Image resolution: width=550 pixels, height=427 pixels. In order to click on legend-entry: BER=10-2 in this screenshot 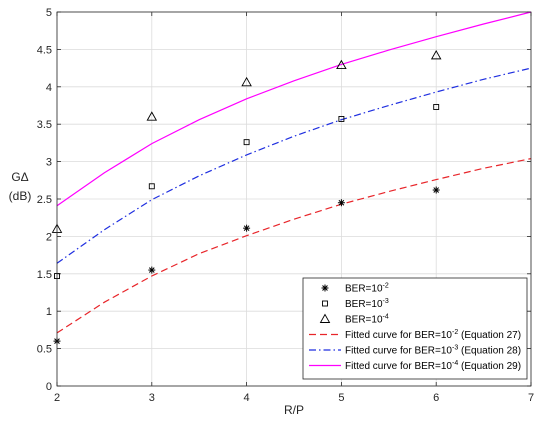, I will do `click(367, 289)`.